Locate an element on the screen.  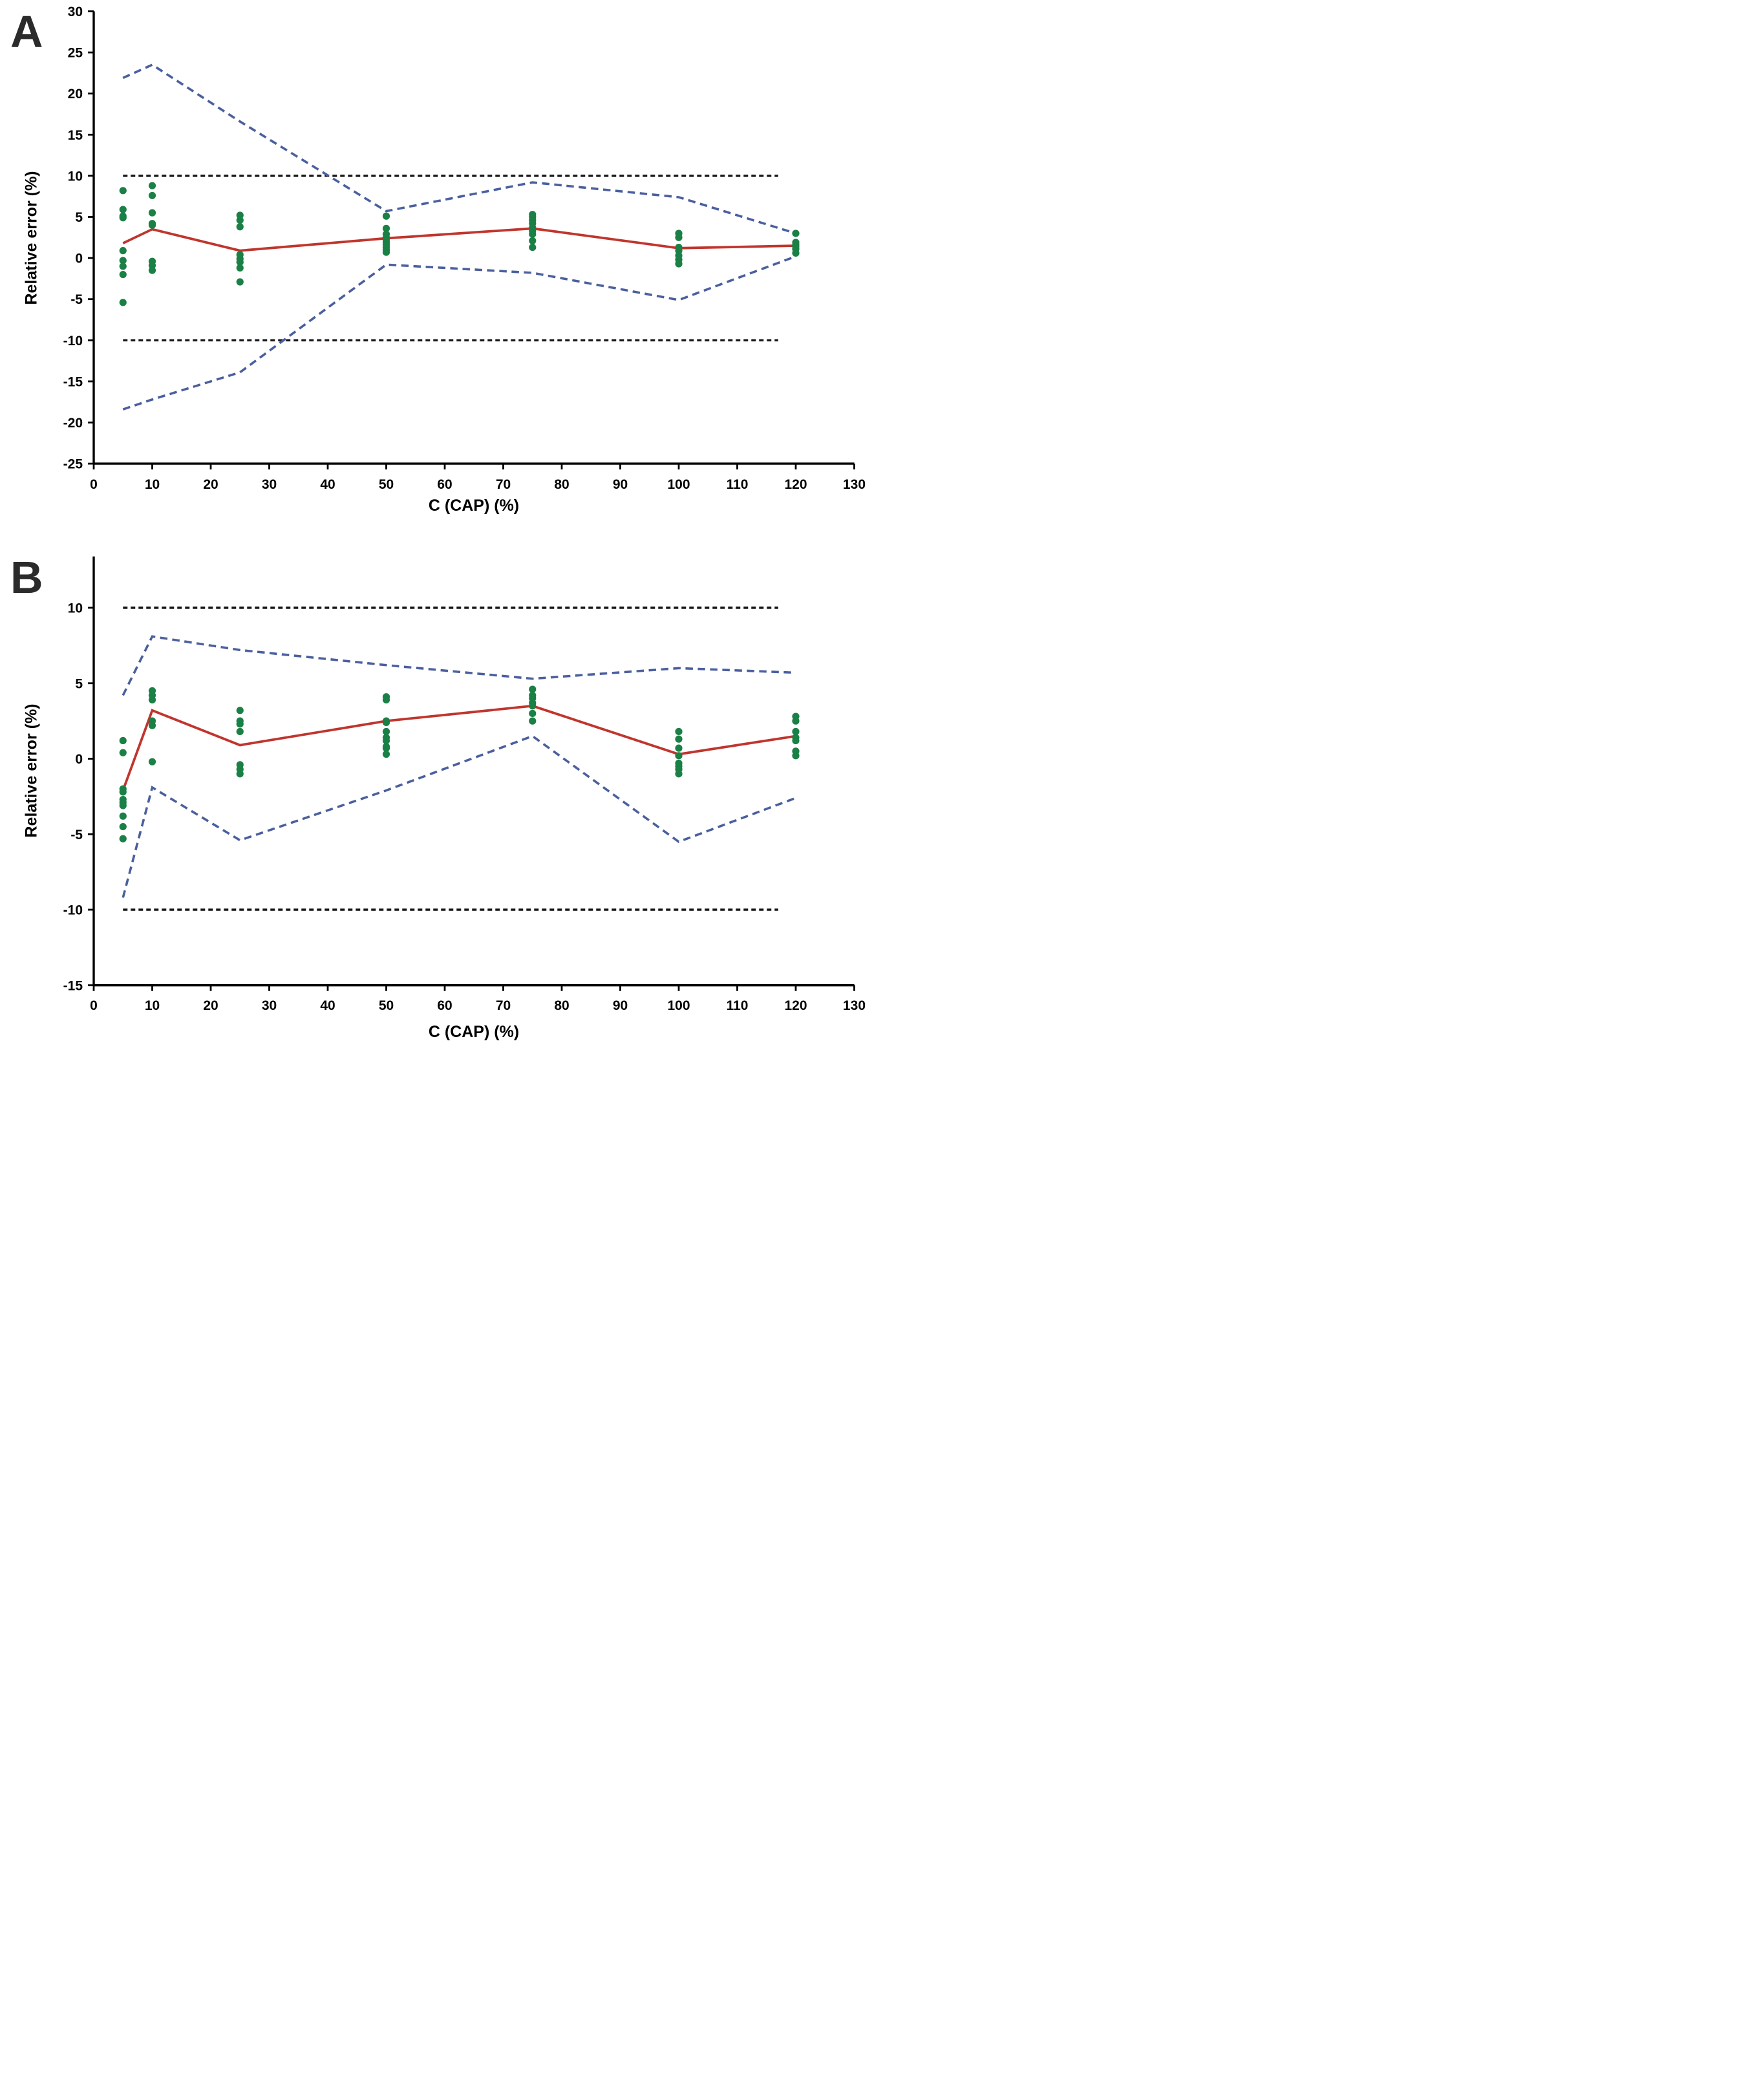
x-tick-label: 50 is located at coordinates (387, 484).